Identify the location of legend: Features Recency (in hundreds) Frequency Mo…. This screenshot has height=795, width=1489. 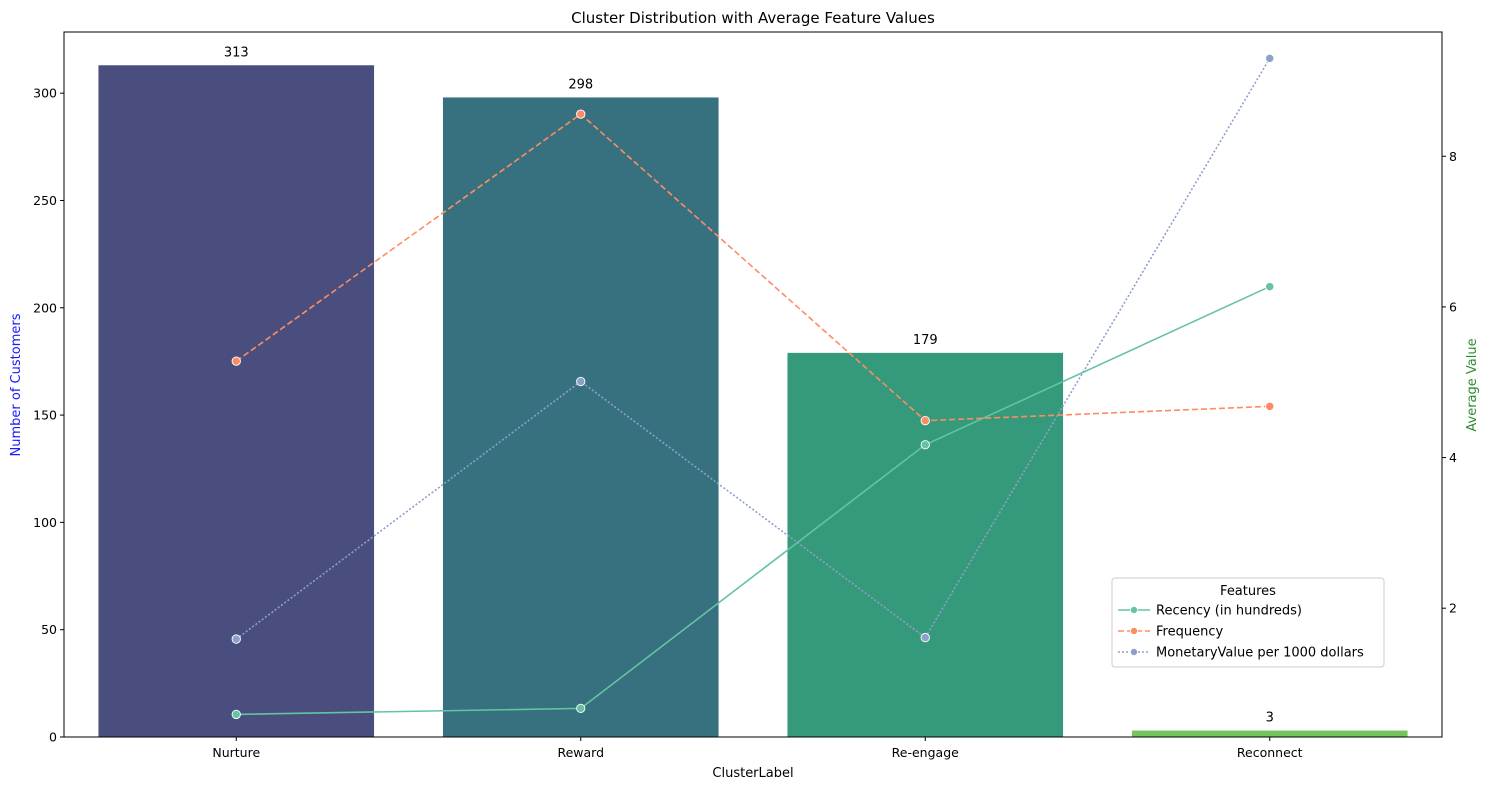
(1248, 622).